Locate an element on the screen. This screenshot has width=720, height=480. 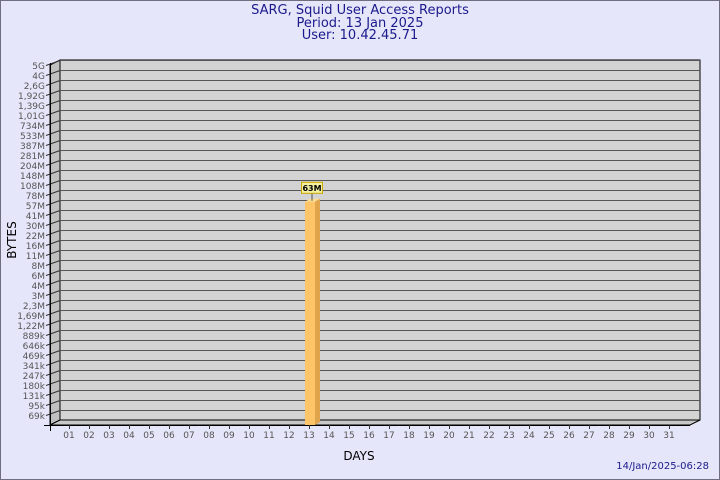
bar-front is located at coordinates (310, 313).